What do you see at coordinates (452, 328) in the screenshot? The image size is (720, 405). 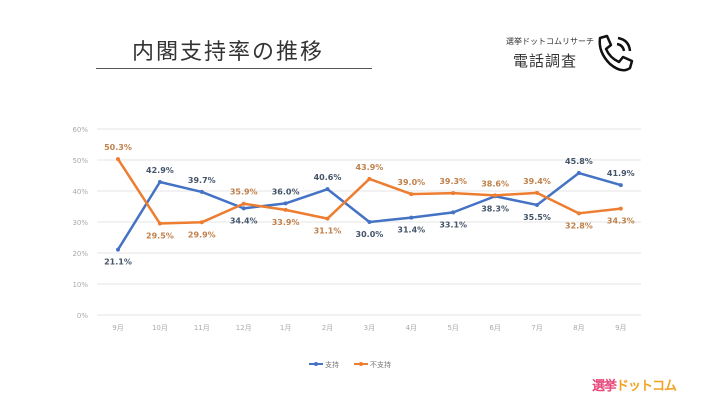 I see `x-tick-label: 5月` at bounding box center [452, 328].